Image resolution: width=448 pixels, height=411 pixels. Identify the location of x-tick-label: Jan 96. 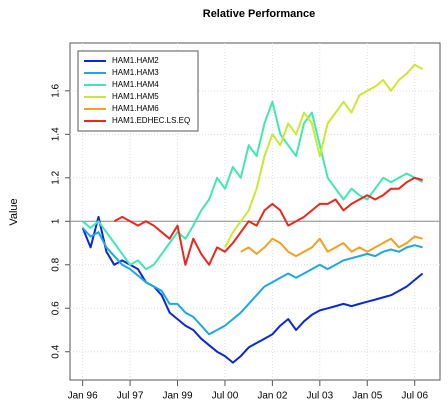
(83, 396).